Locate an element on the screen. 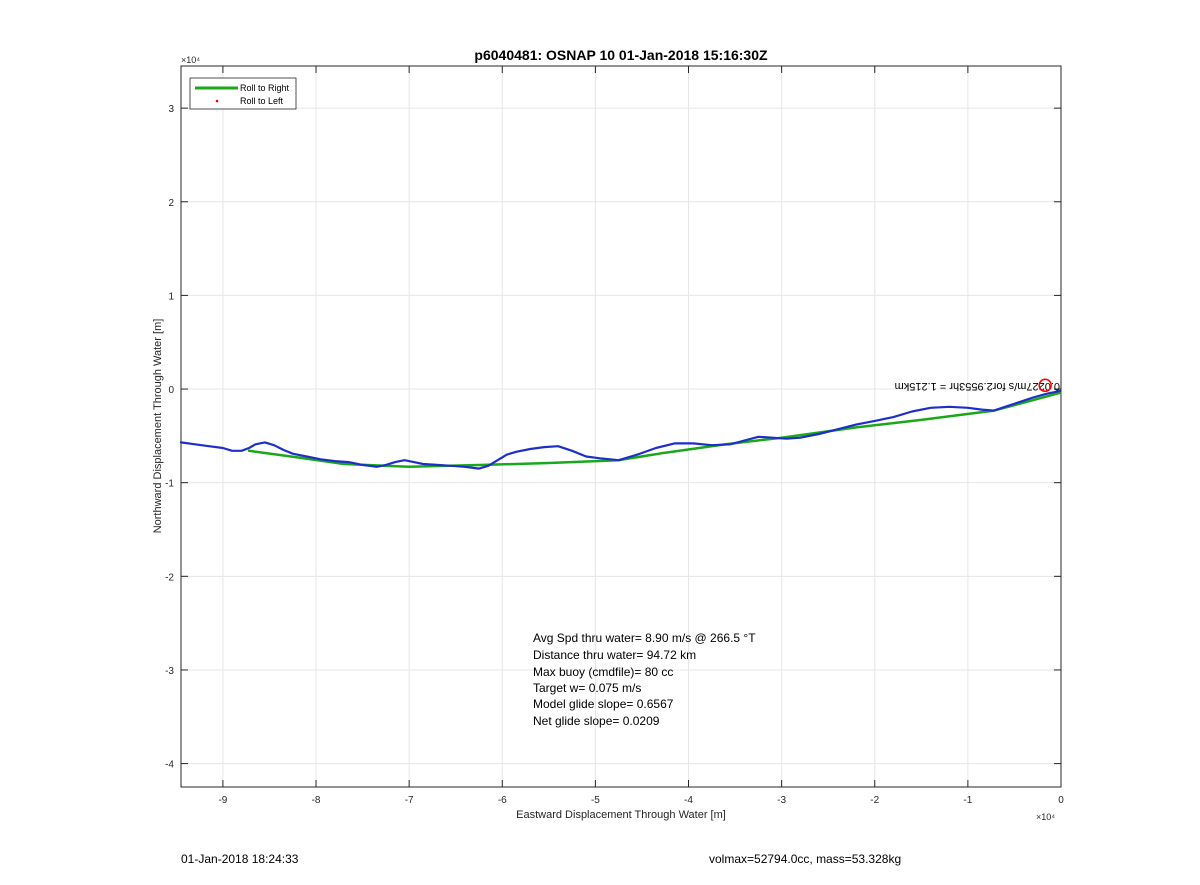  legend-box is located at coordinates (243, 93).